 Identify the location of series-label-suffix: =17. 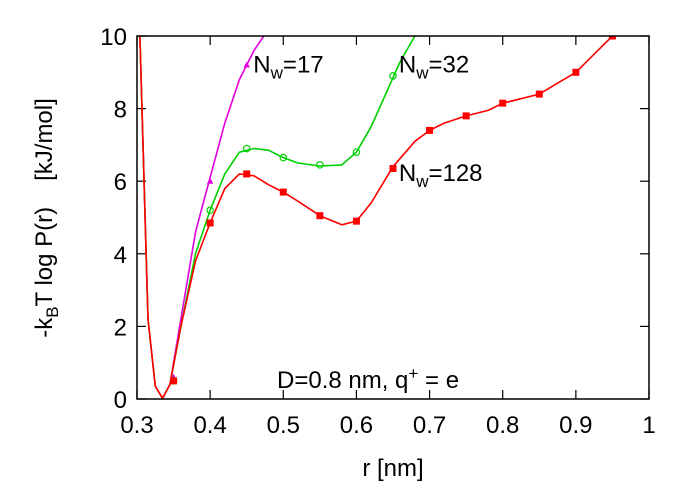
(303, 64).